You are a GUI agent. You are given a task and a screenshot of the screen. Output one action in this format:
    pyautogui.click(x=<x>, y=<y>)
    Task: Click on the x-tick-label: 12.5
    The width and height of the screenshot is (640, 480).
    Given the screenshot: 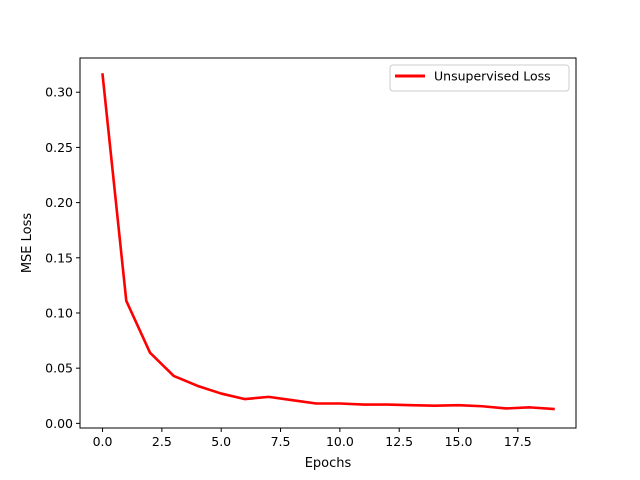 What is the action you would take?
    pyautogui.click(x=399, y=441)
    